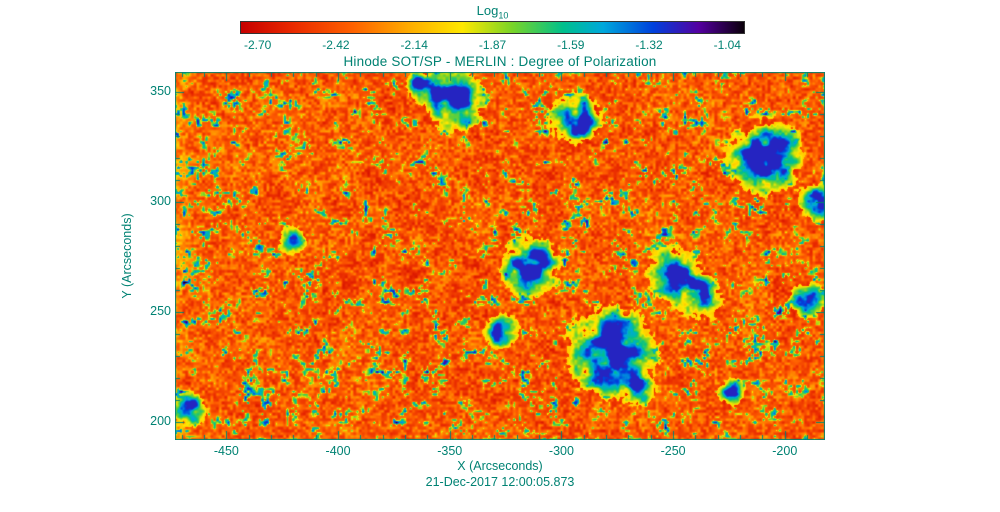  What do you see at coordinates (571, 45) in the screenshot?
I see `colorbar-tick-label: -1.59` at bounding box center [571, 45].